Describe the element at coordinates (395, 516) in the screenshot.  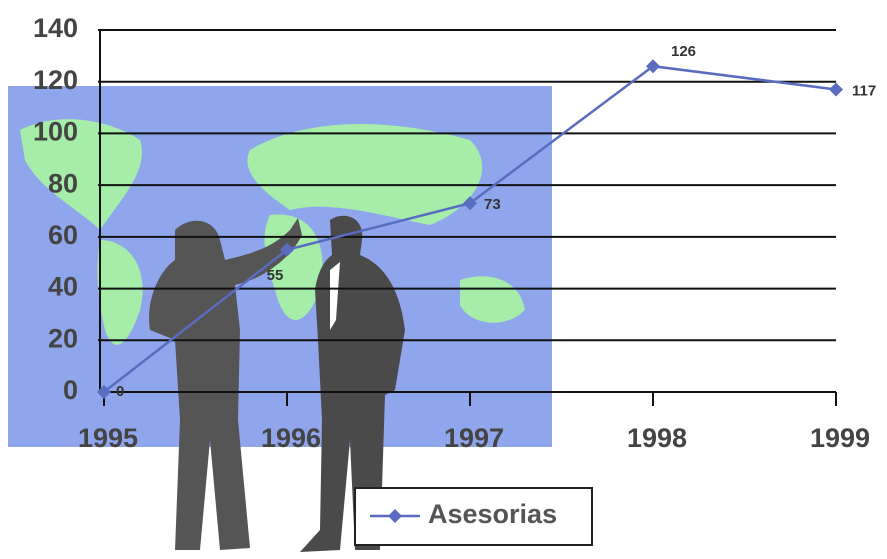
I see `legend-marker` at that location.